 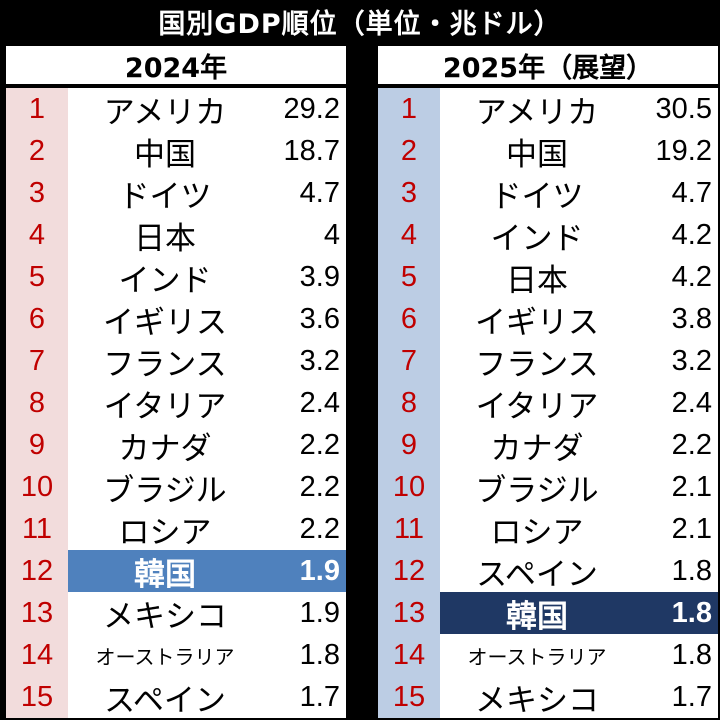 What do you see at coordinates (165, 112) in the screenshot?
I see `country-cell: アメリカ` at bounding box center [165, 112].